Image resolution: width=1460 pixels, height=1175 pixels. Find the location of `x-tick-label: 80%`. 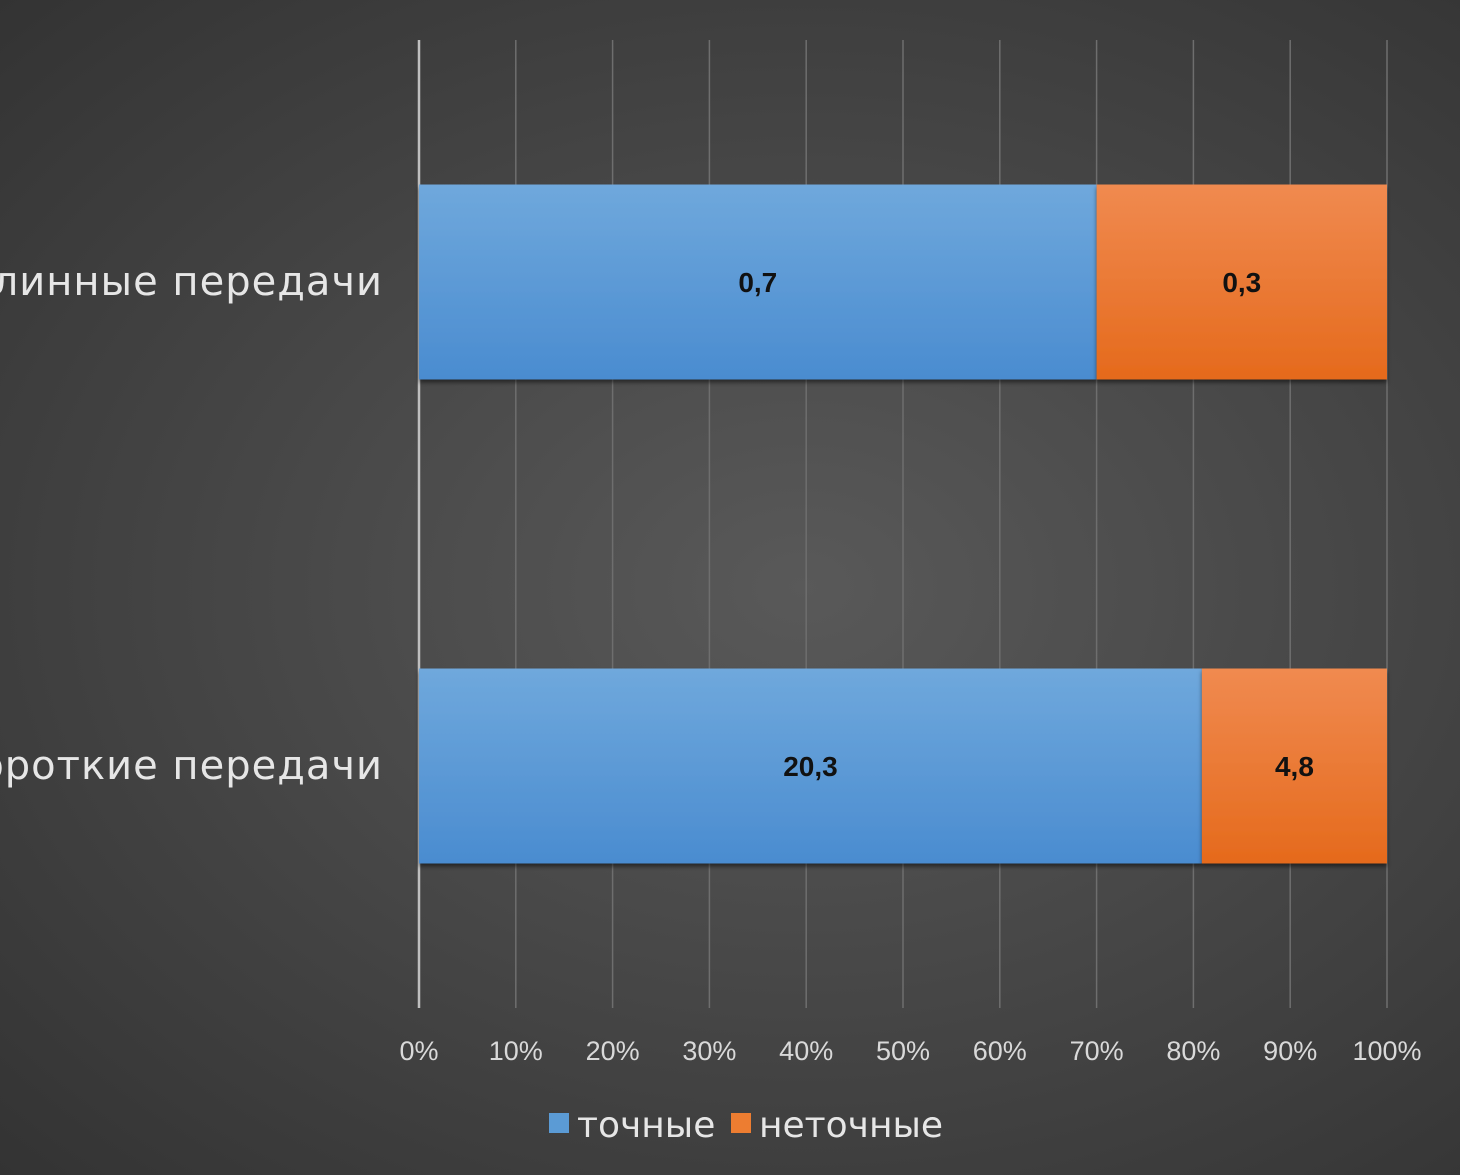

x-tick-label: 80% is located at coordinates (1193, 1051).